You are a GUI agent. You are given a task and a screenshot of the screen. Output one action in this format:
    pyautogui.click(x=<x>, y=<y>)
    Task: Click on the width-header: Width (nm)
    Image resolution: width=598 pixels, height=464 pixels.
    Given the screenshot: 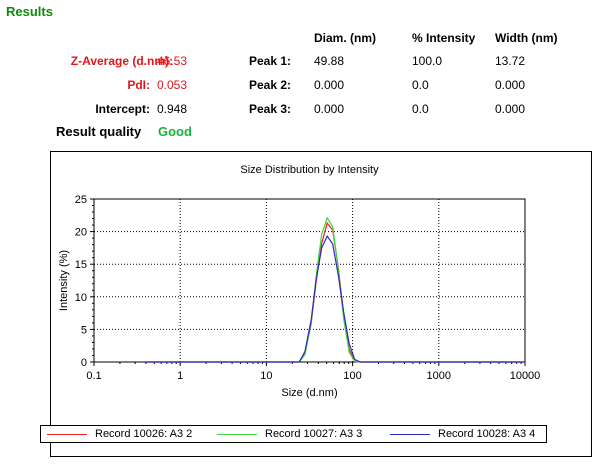 What is the action you would take?
    pyautogui.click(x=526, y=38)
    